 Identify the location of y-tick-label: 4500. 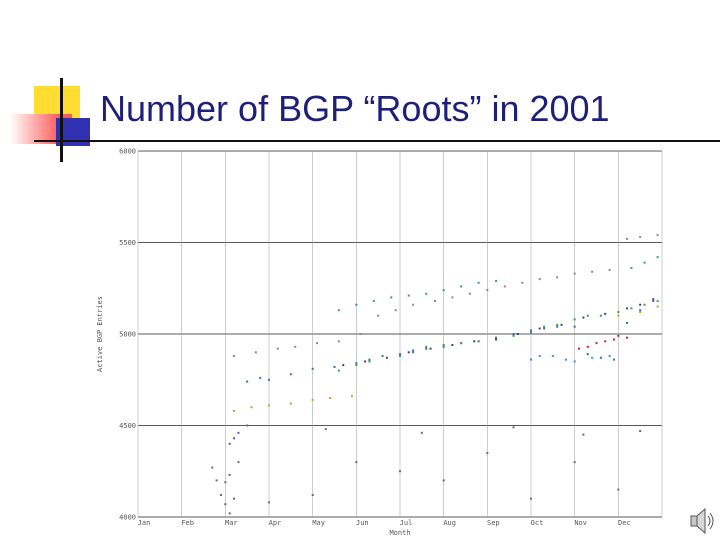
(127, 426).